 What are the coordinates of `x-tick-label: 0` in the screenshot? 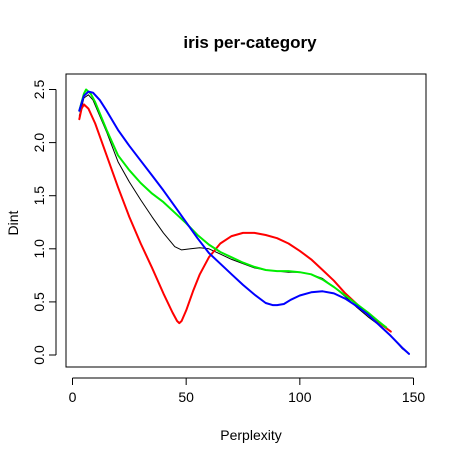 It's located at (73, 397).